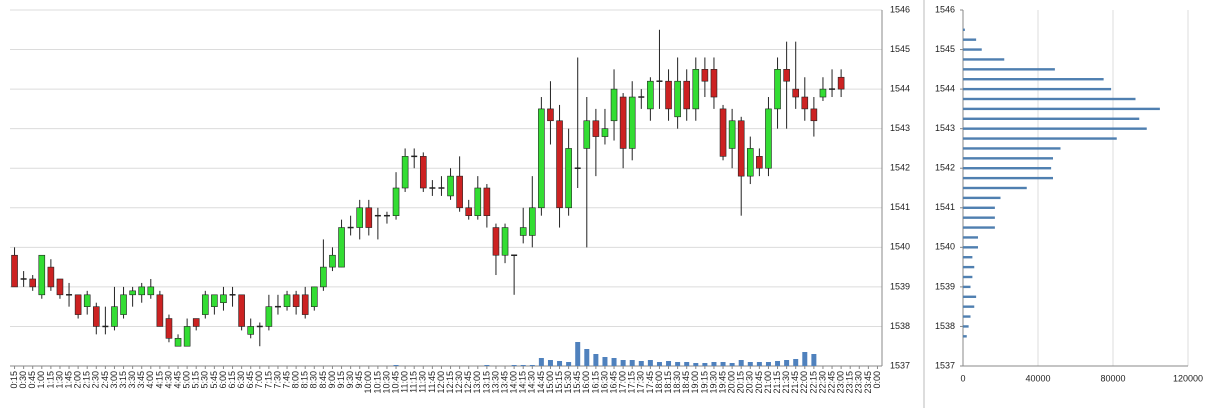 This screenshot has height=408, width=1211. I want to click on y-tick-label: 1541, so click(945, 207).